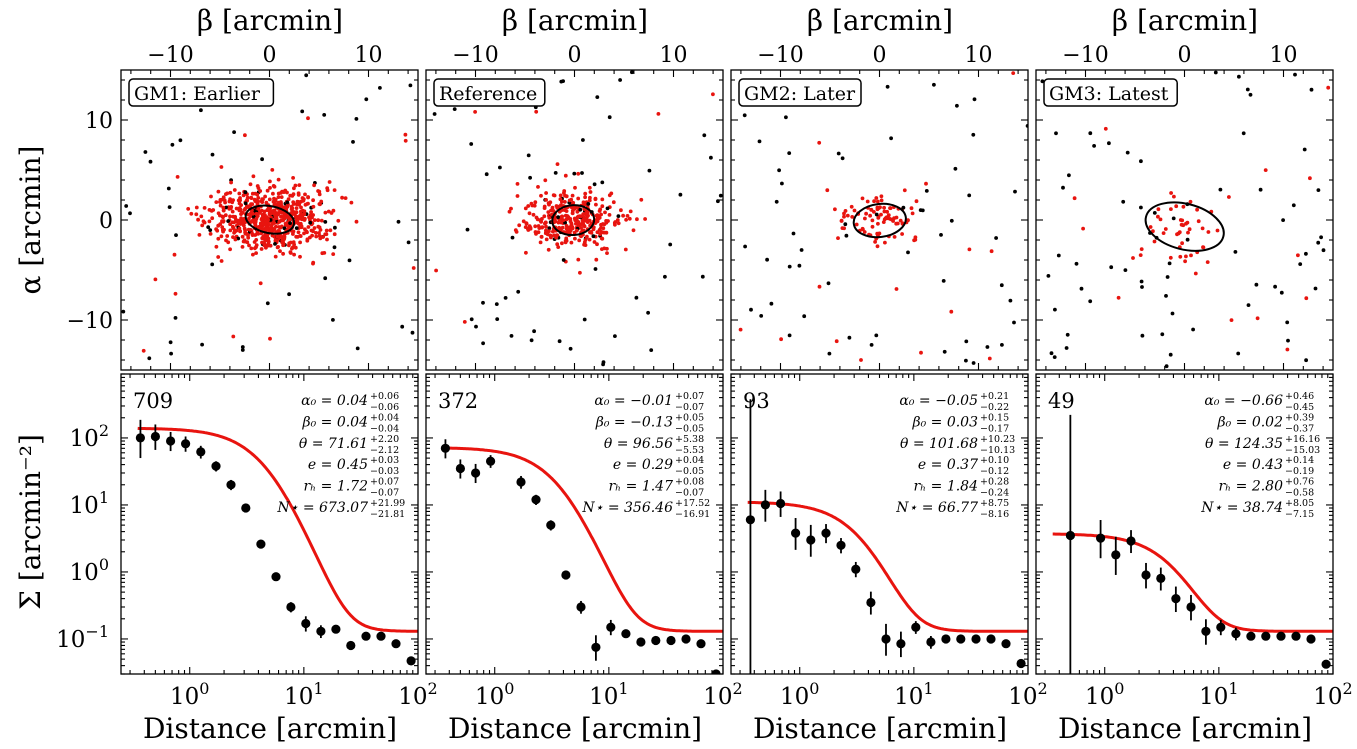  Describe the element at coordinates (90, 321) in the screenshot. I see `left-tick-label: −10` at that location.